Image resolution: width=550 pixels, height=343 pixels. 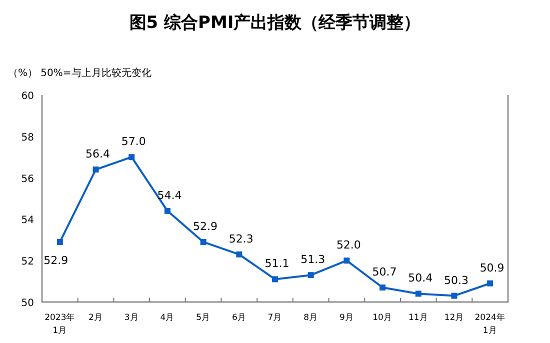 I want to click on x-tick-label: 6月, so click(x=239, y=318).